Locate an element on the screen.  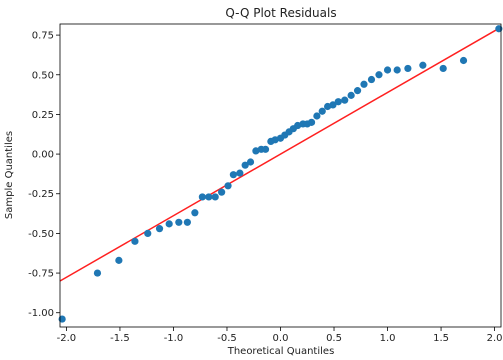
y-tick-label: -0.25 is located at coordinates (41, 194).